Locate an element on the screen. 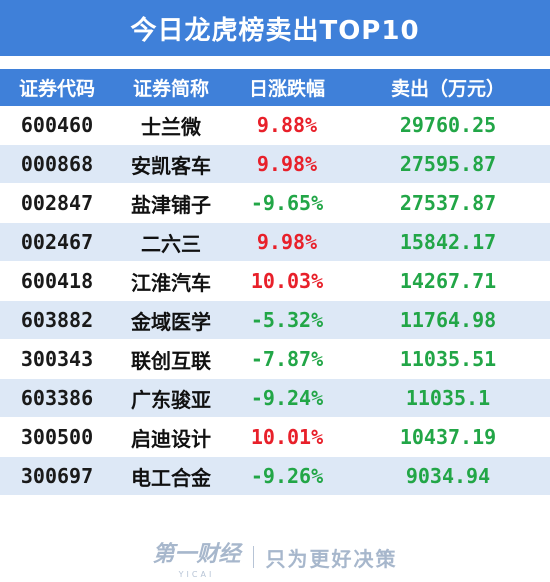 The width and height of the screenshot is (550, 582). table-row: 600418 江淮汽车 10.03% 14267.71 is located at coordinates (275, 281).